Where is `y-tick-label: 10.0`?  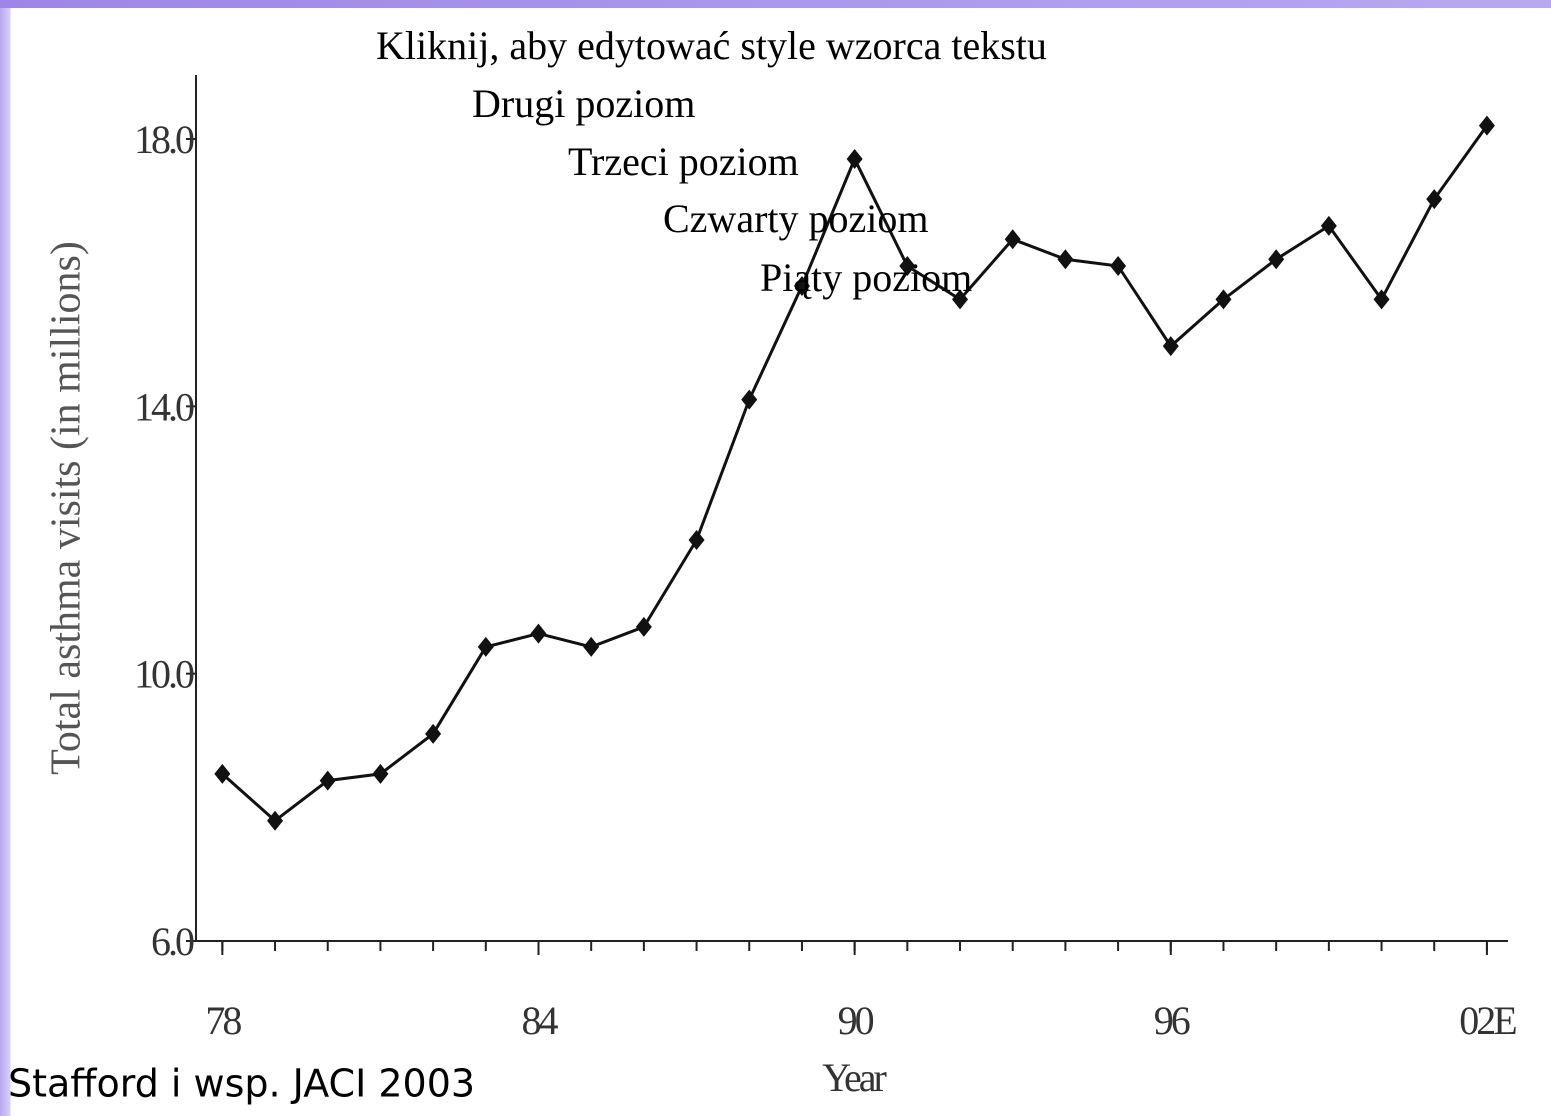
y-tick-label: 10.0 is located at coordinates (164, 674).